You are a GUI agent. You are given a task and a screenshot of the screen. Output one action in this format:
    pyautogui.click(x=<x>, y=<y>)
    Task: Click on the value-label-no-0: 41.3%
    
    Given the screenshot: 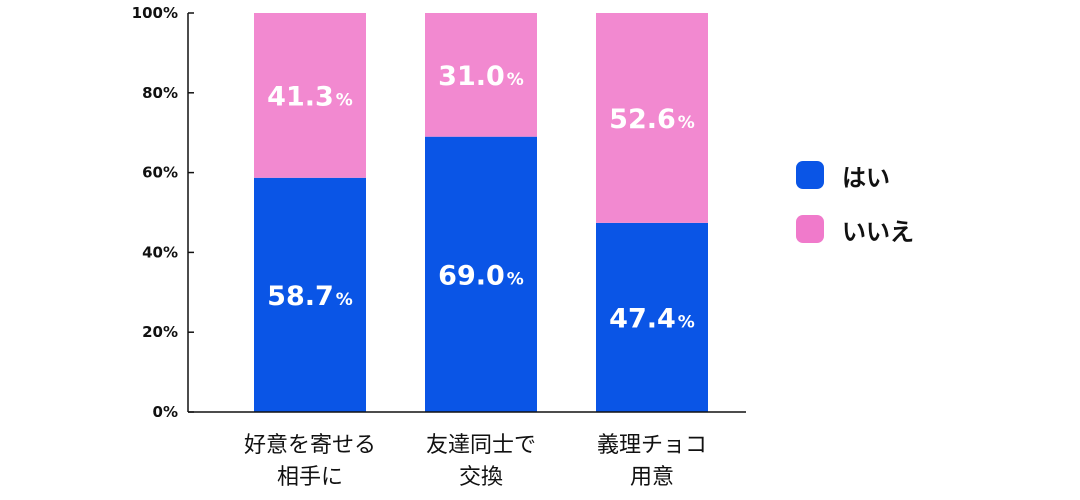 What is the action you would take?
    pyautogui.click(x=310, y=96)
    